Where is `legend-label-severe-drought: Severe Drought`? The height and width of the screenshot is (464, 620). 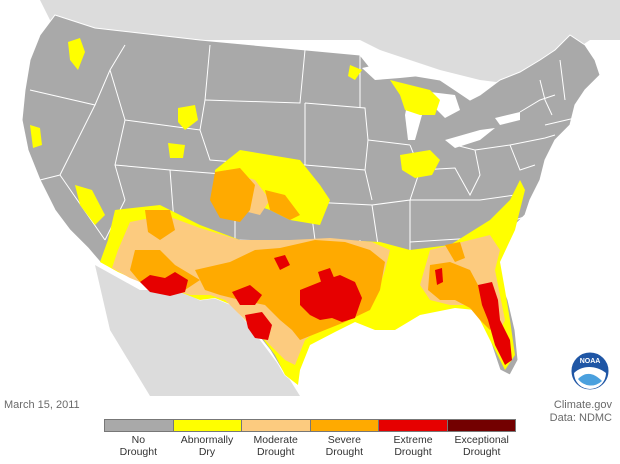
legend-label-severe-drought: Severe Drought is located at coordinates (344, 446).